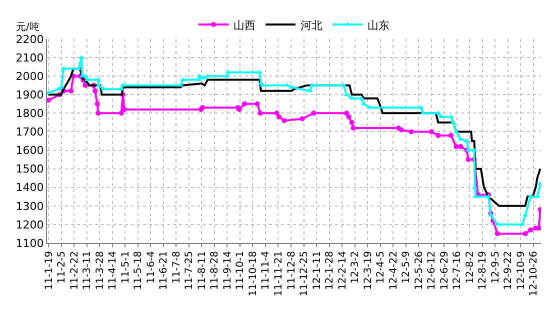  I want to click on legend-label: 山西, so click(245, 25).